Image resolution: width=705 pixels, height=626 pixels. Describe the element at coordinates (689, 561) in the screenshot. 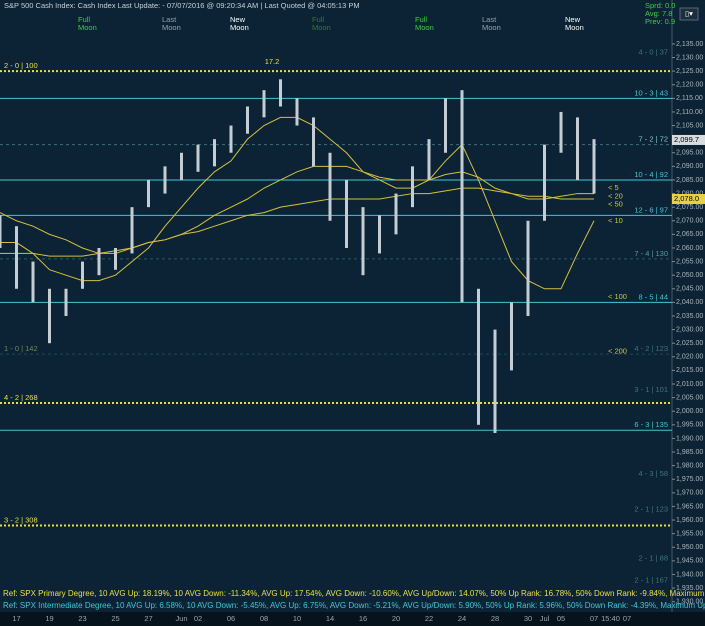

I see `y-tick-label: 1,945.00` at that location.